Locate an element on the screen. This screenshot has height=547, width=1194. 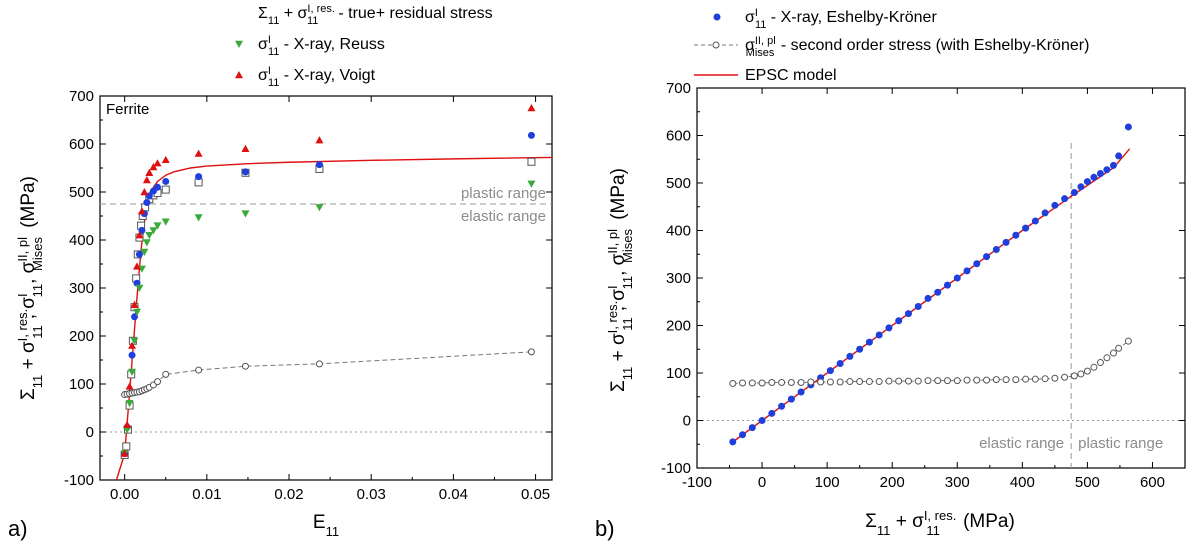
panel-label: a) is located at coordinates (18, 528).